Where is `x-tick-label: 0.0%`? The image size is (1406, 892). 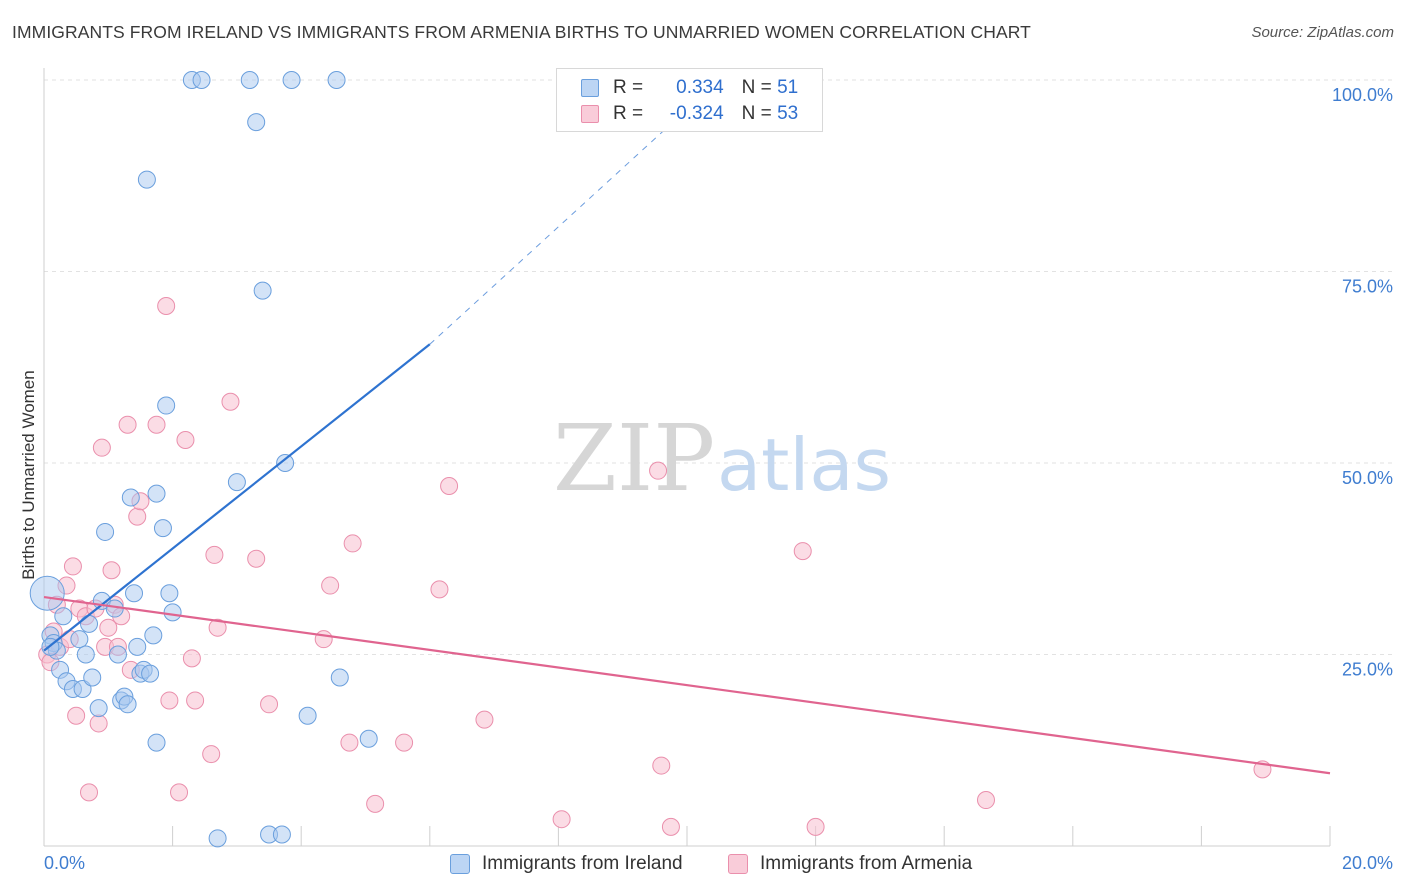
x-tick-label: 0.0% is located at coordinates (64, 863).